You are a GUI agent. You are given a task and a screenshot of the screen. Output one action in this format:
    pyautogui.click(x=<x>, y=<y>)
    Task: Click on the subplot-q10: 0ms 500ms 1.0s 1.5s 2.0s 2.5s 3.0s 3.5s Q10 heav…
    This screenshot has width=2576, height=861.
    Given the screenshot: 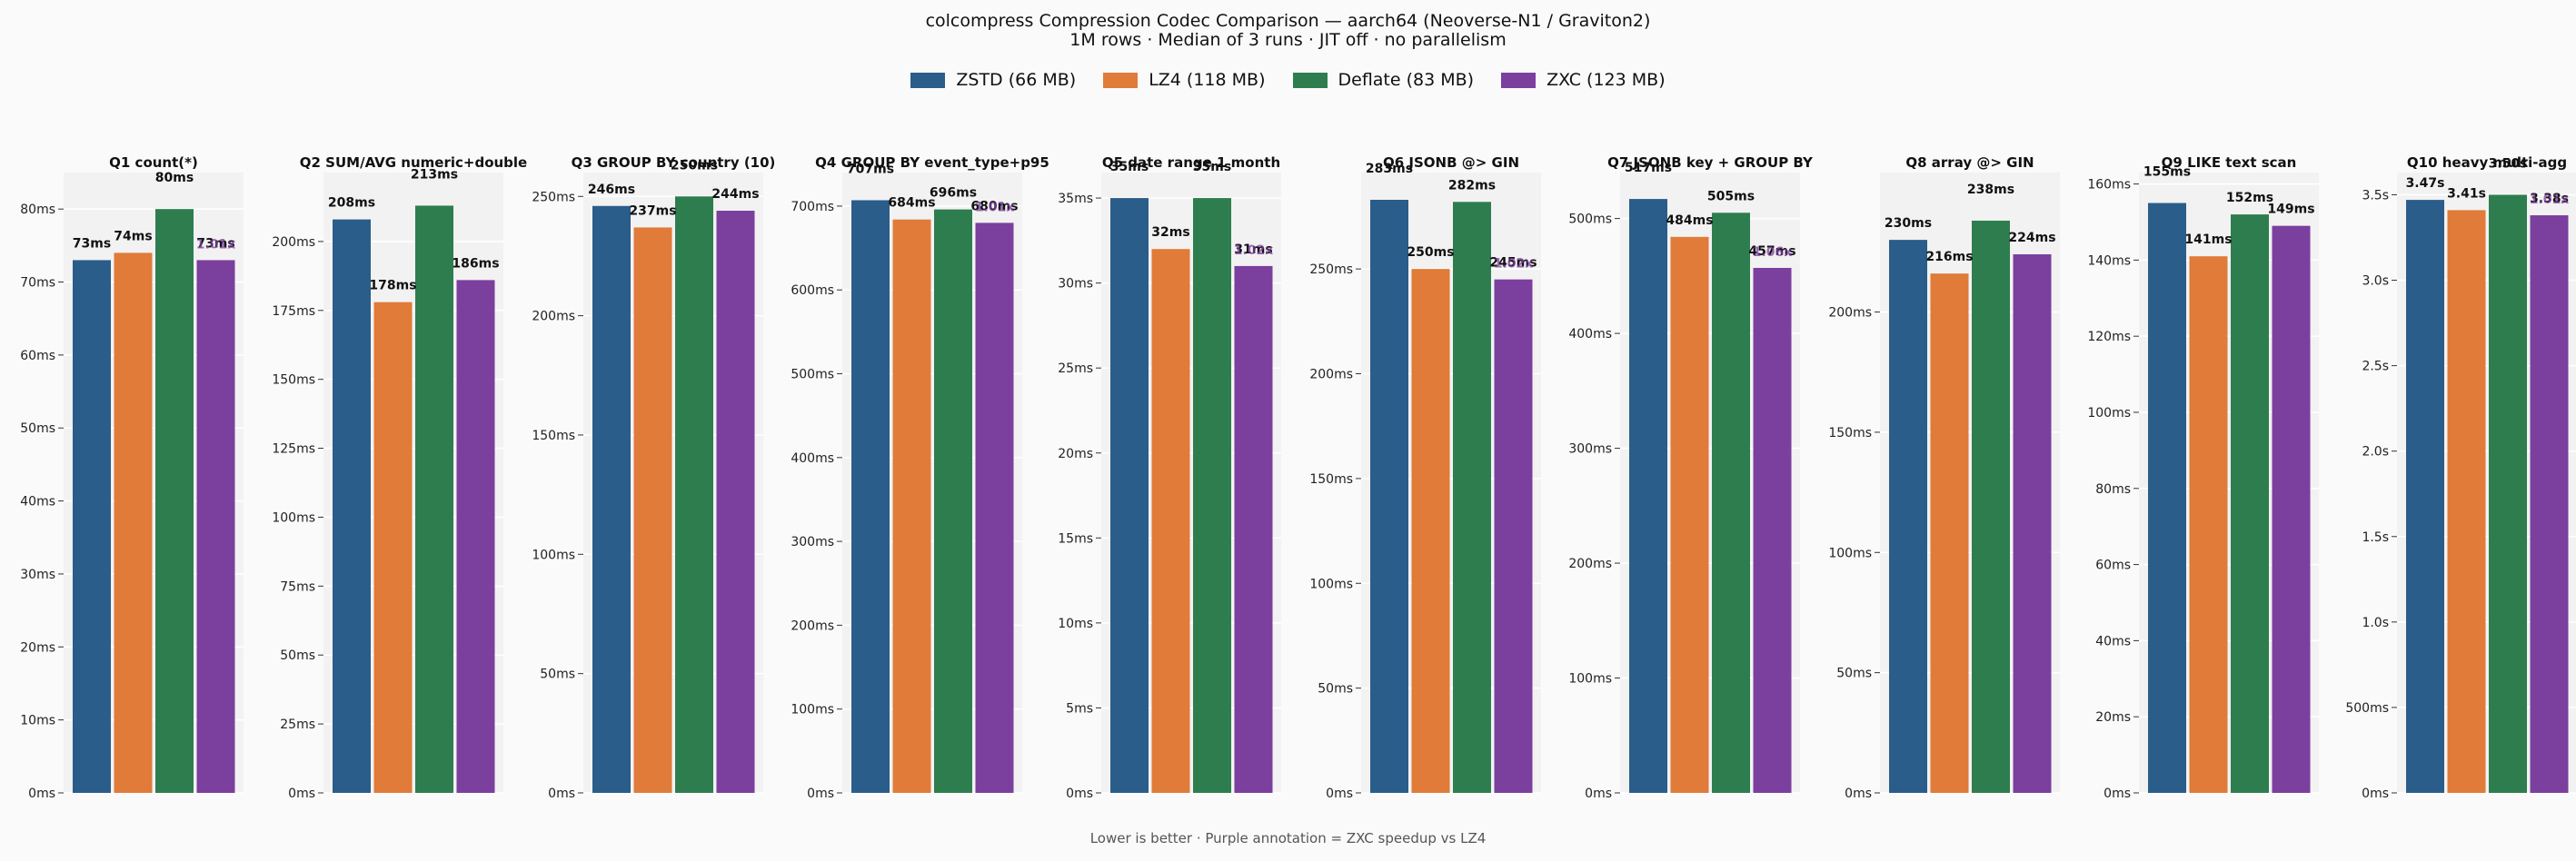 What is the action you would take?
    pyautogui.click(x=2460, y=478)
    